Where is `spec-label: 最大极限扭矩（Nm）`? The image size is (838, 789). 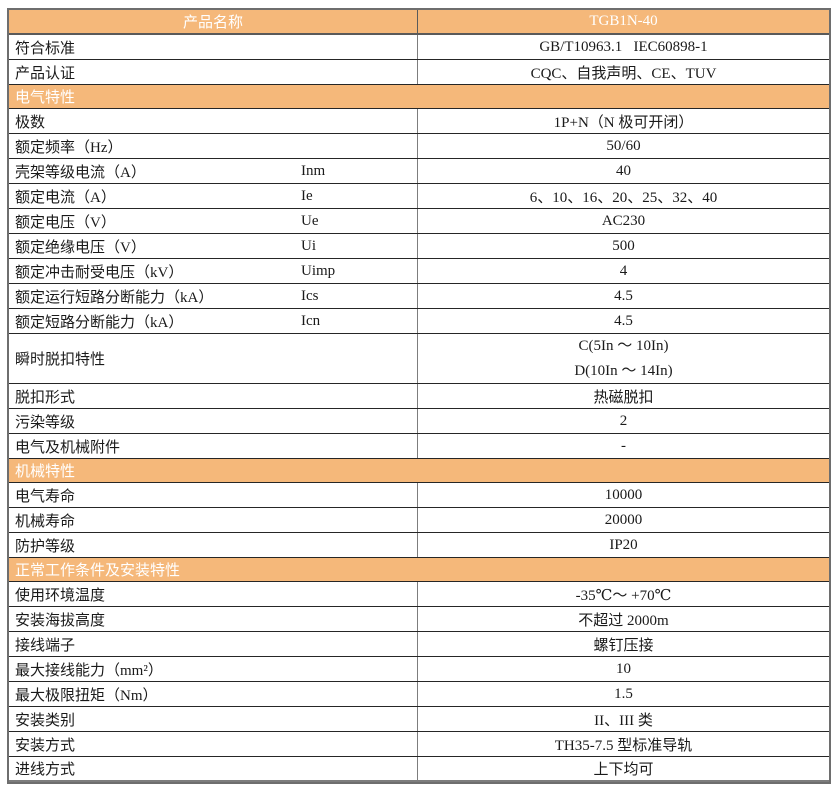
spec-label: 最大极限扭矩（Nm） is located at coordinates (86, 695).